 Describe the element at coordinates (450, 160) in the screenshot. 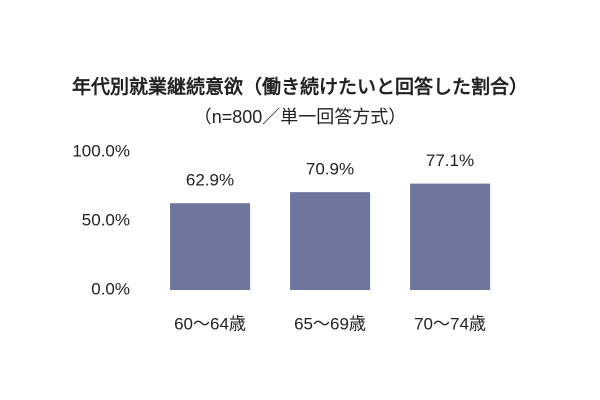

I see `value-label: 77.1%` at that location.